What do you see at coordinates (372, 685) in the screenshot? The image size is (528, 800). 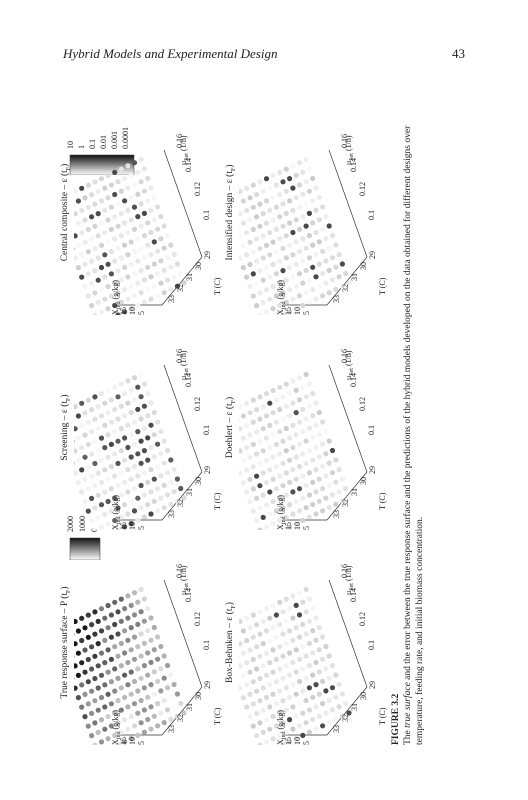 I see `t-tick: 29` at bounding box center [372, 685].